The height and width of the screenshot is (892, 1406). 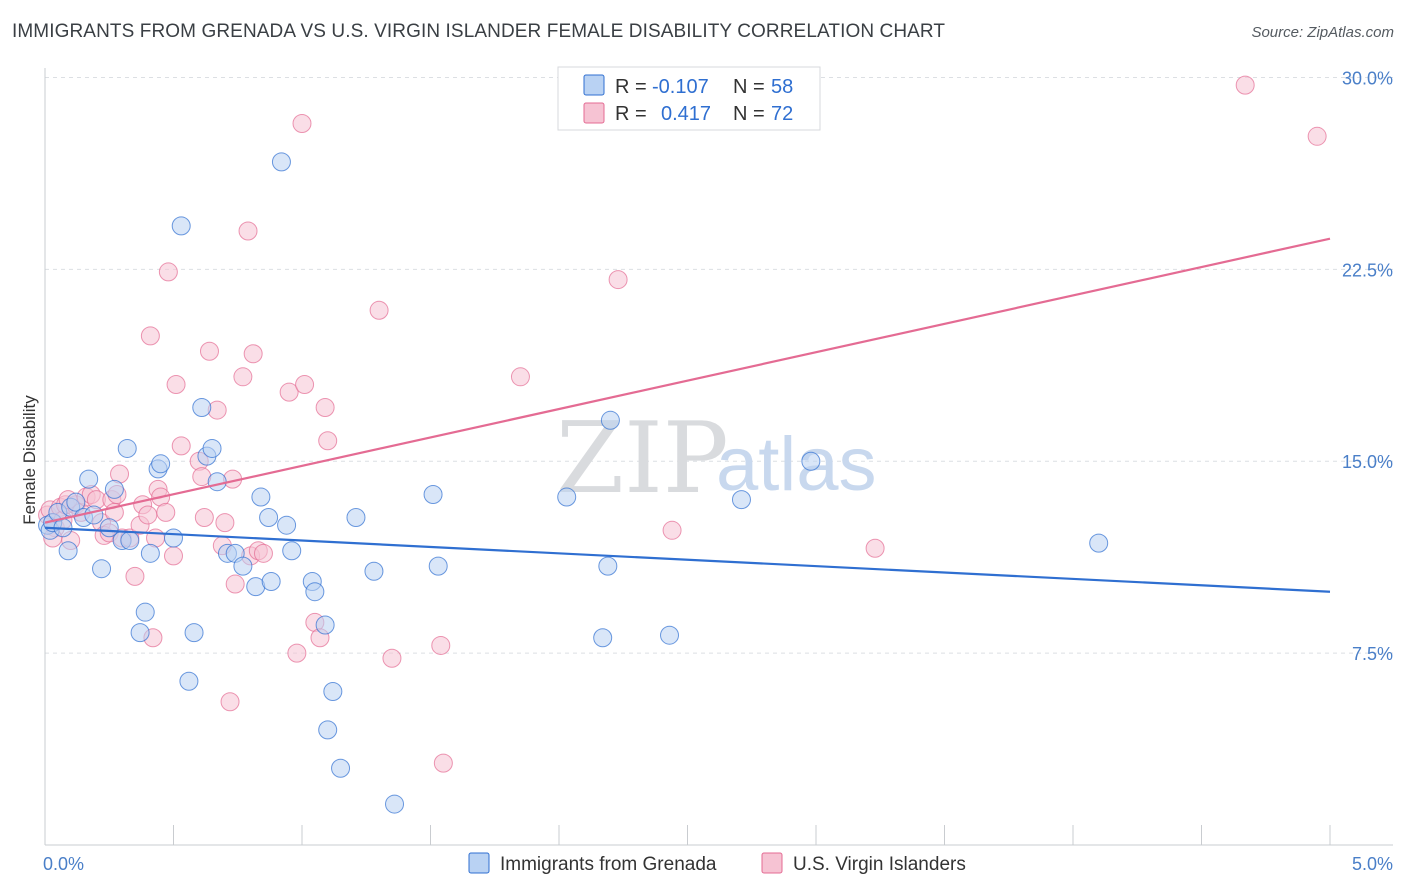 What do you see at coordinates (29, 460) in the screenshot?
I see `y-axis-label: Female Disability` at bounding box center [29, 460].